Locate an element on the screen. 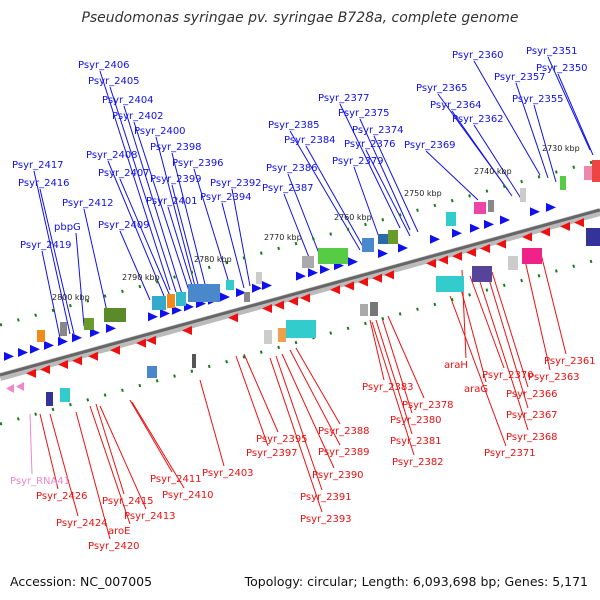  ruler-label: 2790 kbp is located at coordinates (141, 277).